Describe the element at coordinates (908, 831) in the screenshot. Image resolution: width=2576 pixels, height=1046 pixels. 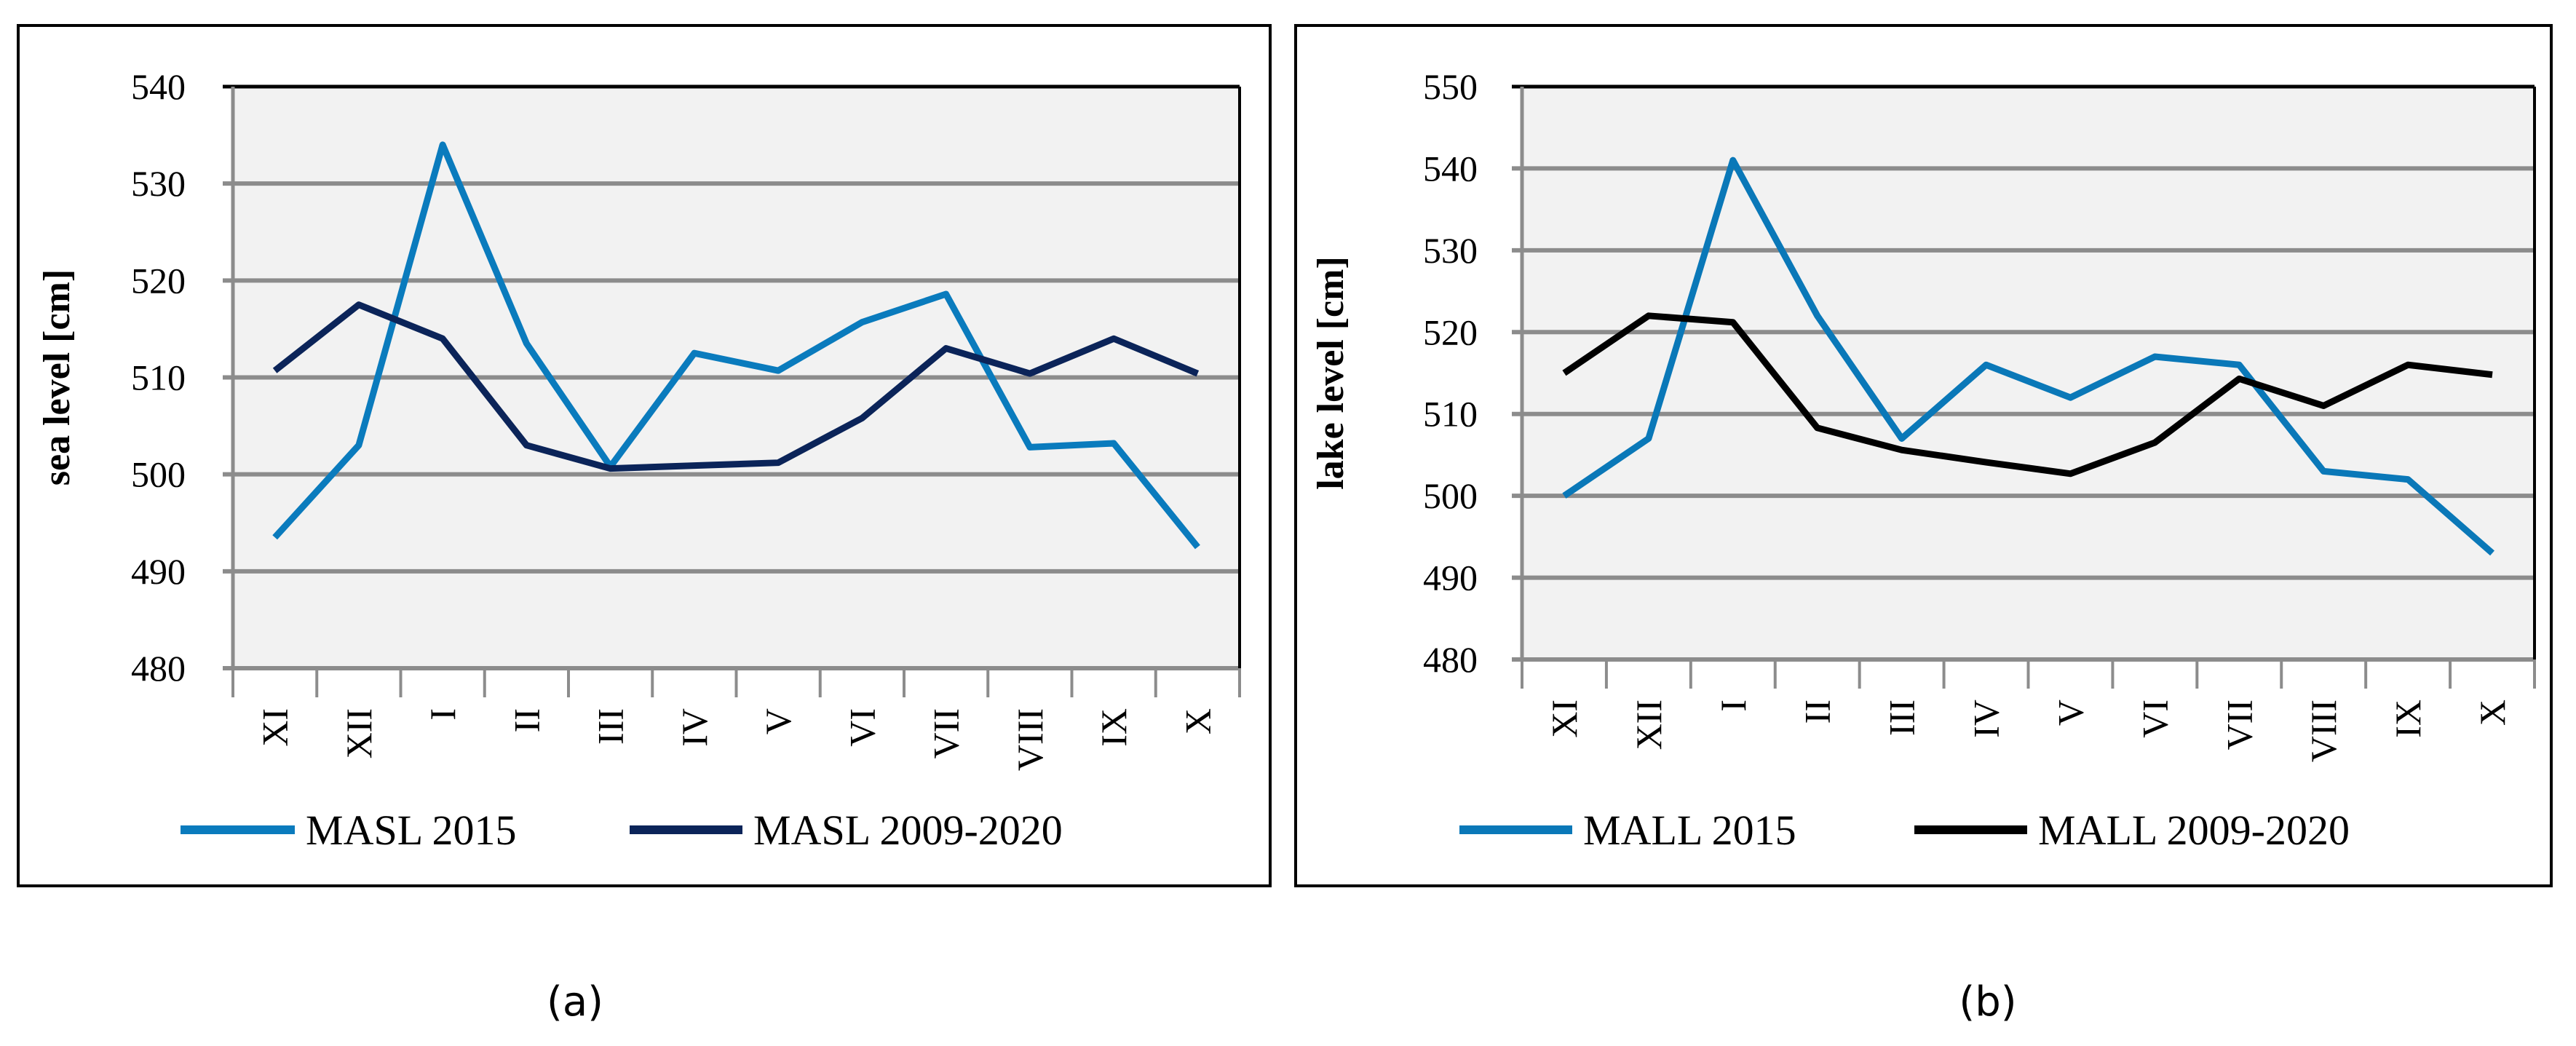
I see `legend-label: MASL 2009-2020` at that location.